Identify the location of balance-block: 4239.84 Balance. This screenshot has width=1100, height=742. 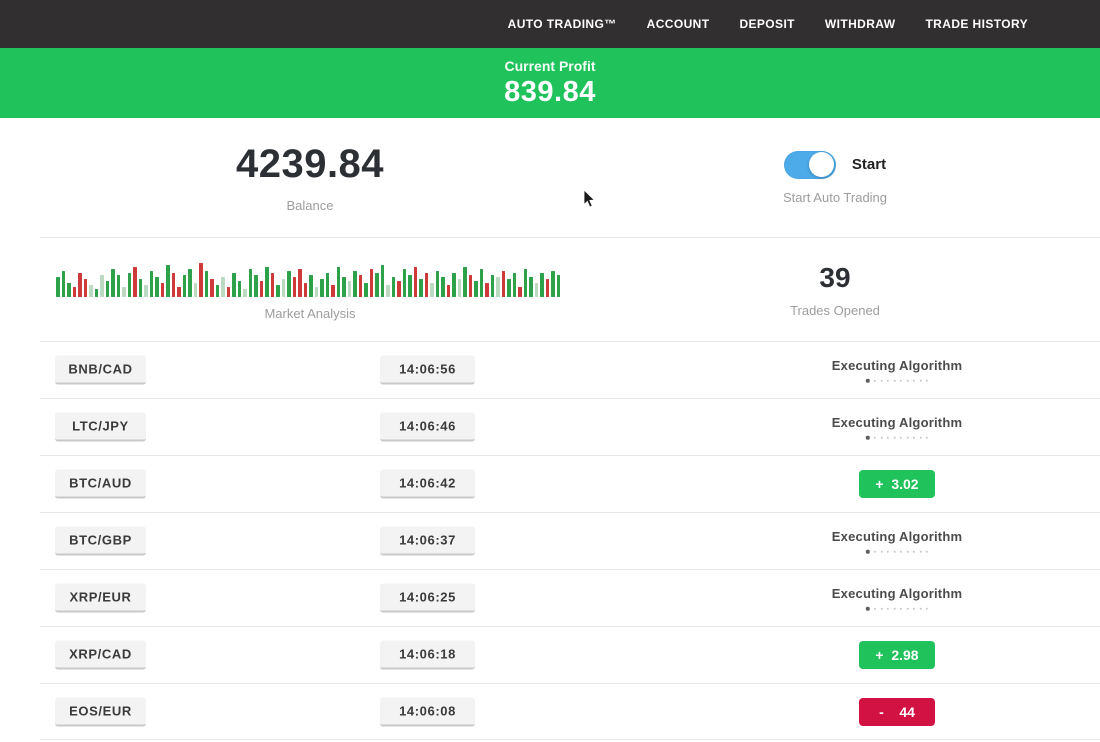
(310, 177).